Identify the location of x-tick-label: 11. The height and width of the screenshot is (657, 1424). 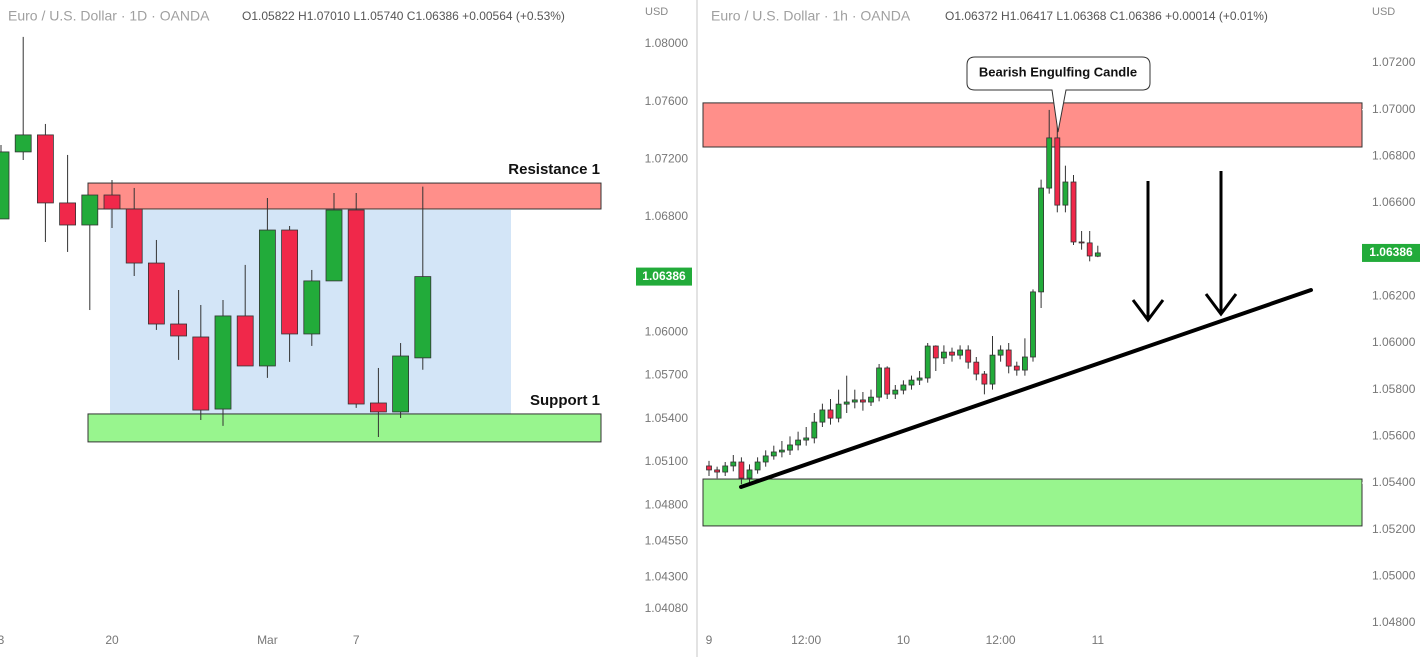
(1098, 640).